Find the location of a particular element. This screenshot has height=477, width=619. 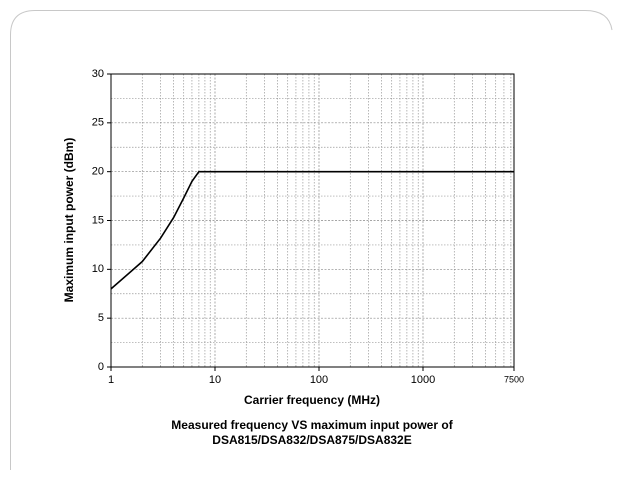

x-tick-label: 1 is located at coordinates (111, 380).